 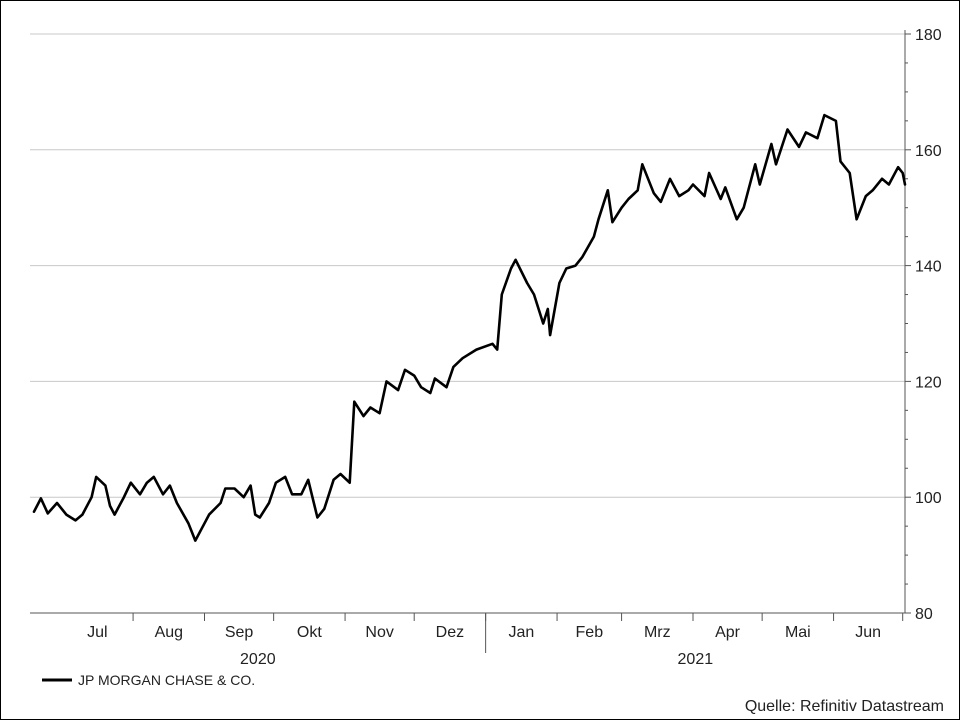 I want to click on y-tick-label-80: 80, so click(x=924, y=614).